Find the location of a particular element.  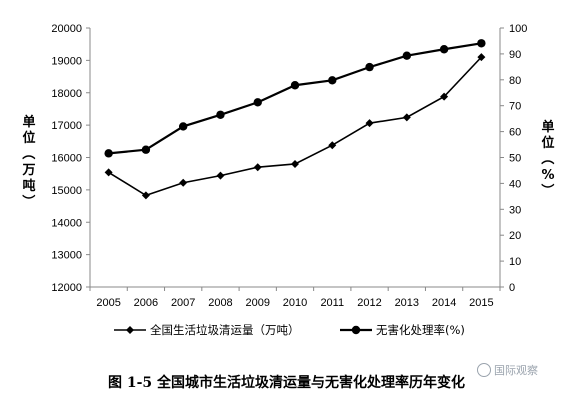

right-tick-label: 60 is located at coordinates (515, 133).